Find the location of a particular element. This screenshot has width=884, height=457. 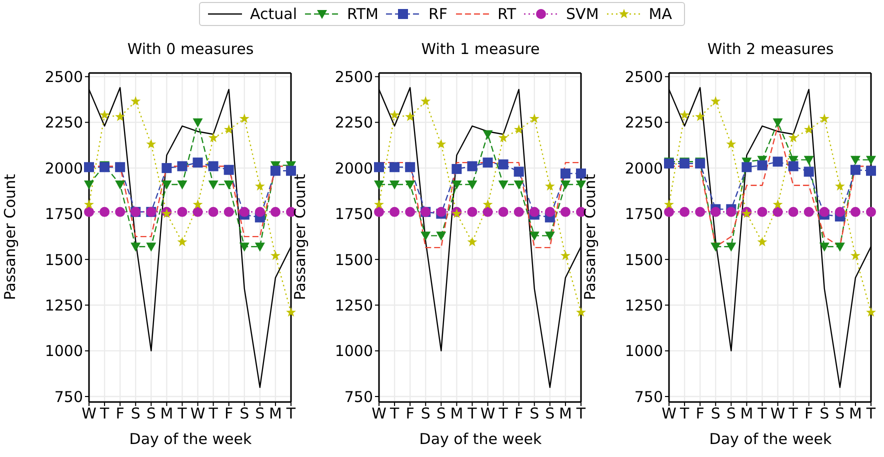

y-tick-label: 2000 is located at coordinates (353, 168).